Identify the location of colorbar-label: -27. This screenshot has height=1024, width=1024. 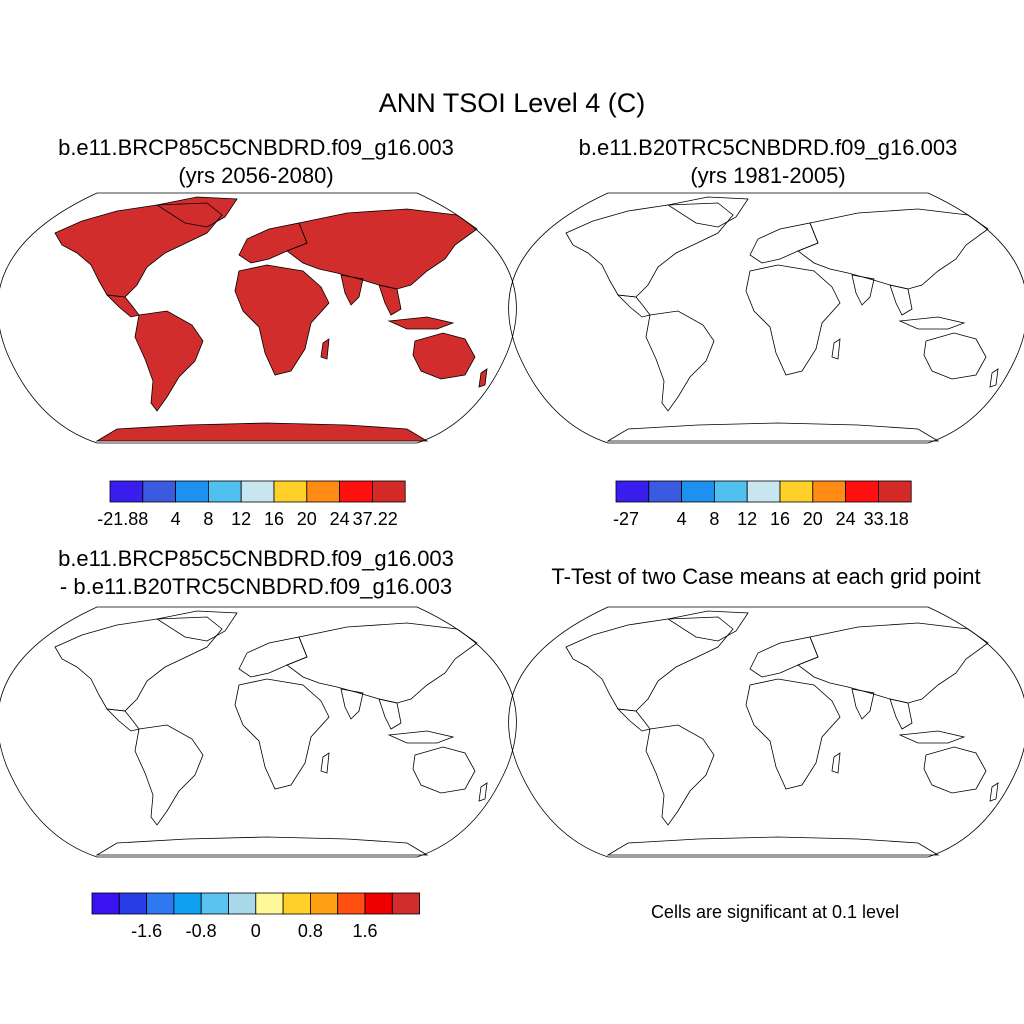
(626, 519).